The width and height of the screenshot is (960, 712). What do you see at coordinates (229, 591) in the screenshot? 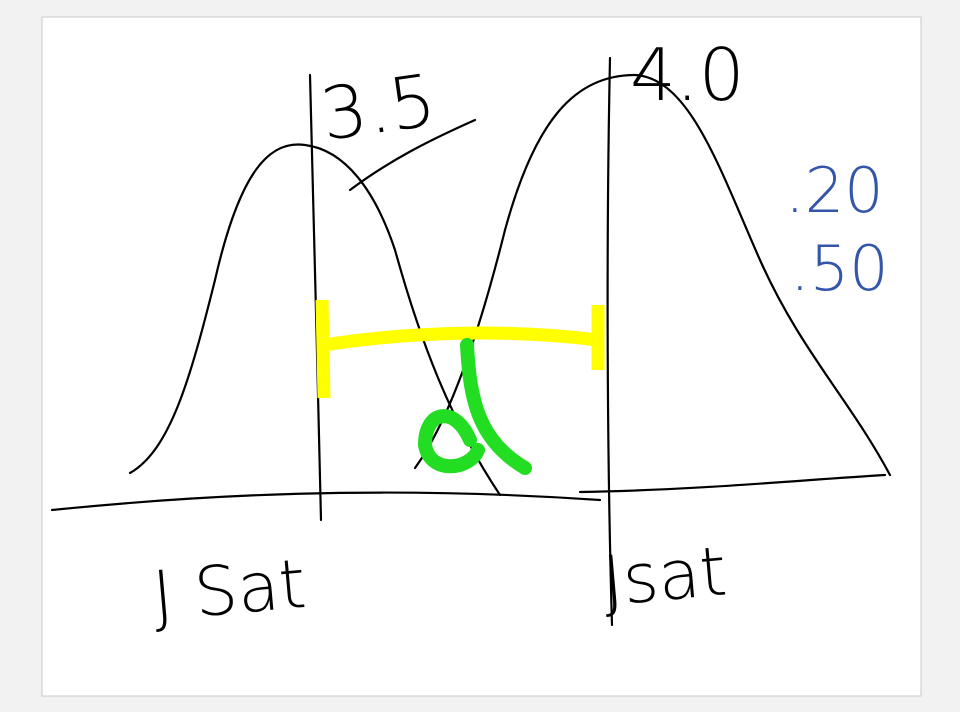
I see `left-axis-label: J Sat` at bounding box center [229, 591].